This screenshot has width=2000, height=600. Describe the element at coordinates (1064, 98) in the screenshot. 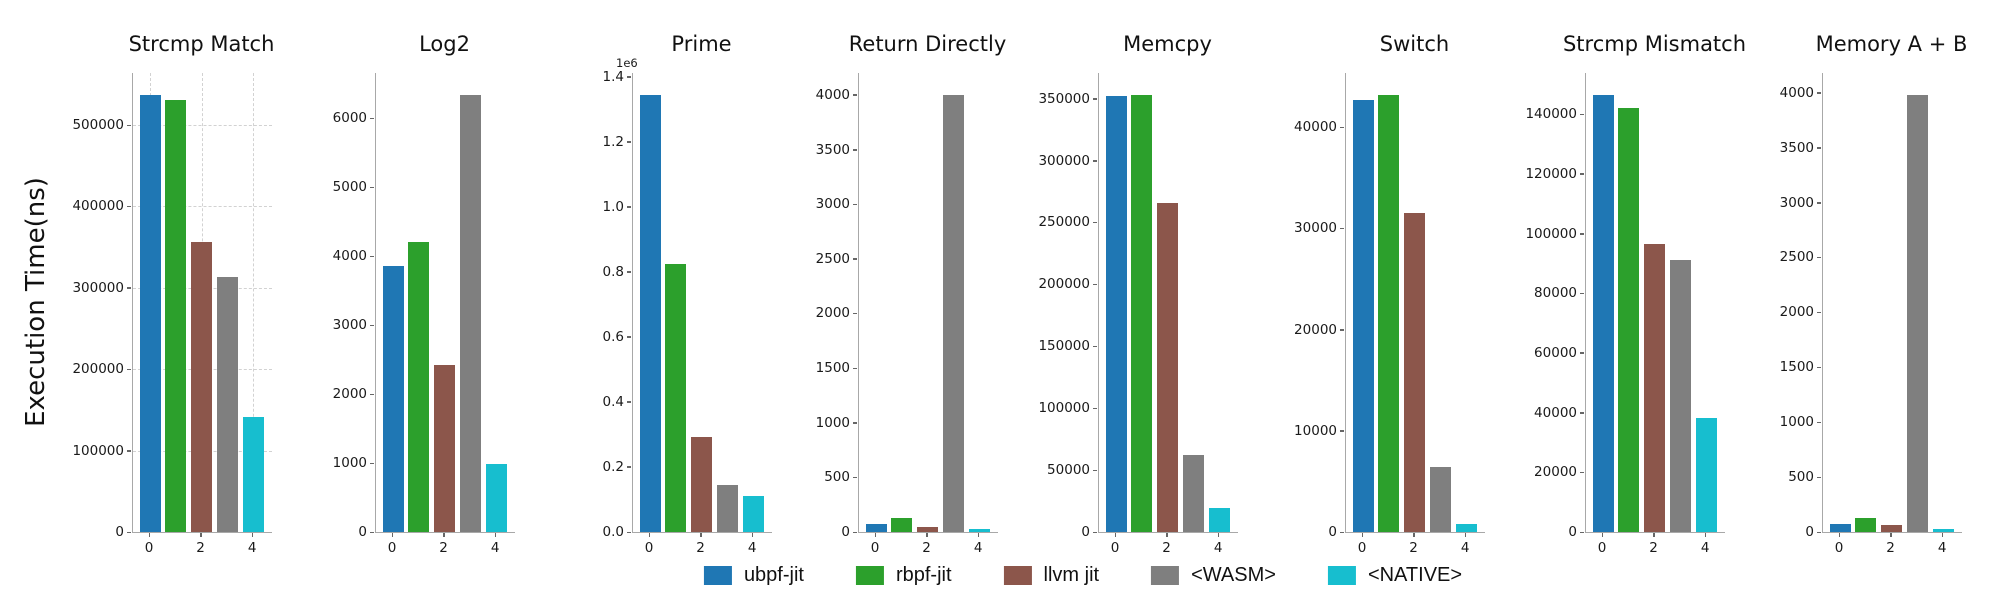

I see `y-tick-label: 350000` at that location.